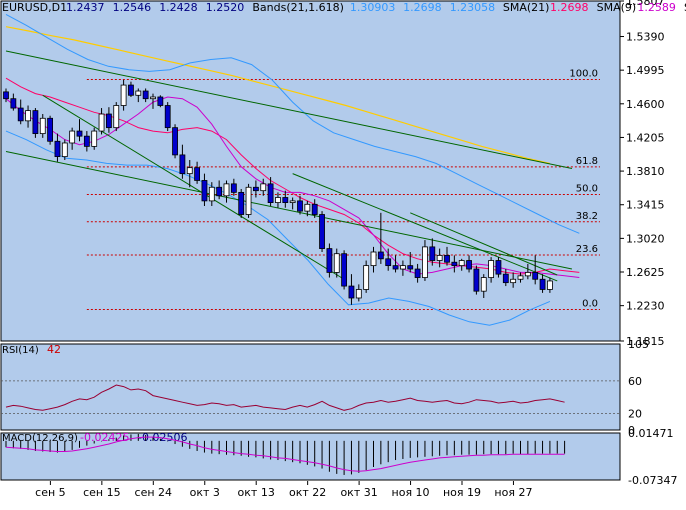 The width and height of the screenshot is (686, 510). I want to click on indicator-name: Bands(21,1.618), so click(298, 7).